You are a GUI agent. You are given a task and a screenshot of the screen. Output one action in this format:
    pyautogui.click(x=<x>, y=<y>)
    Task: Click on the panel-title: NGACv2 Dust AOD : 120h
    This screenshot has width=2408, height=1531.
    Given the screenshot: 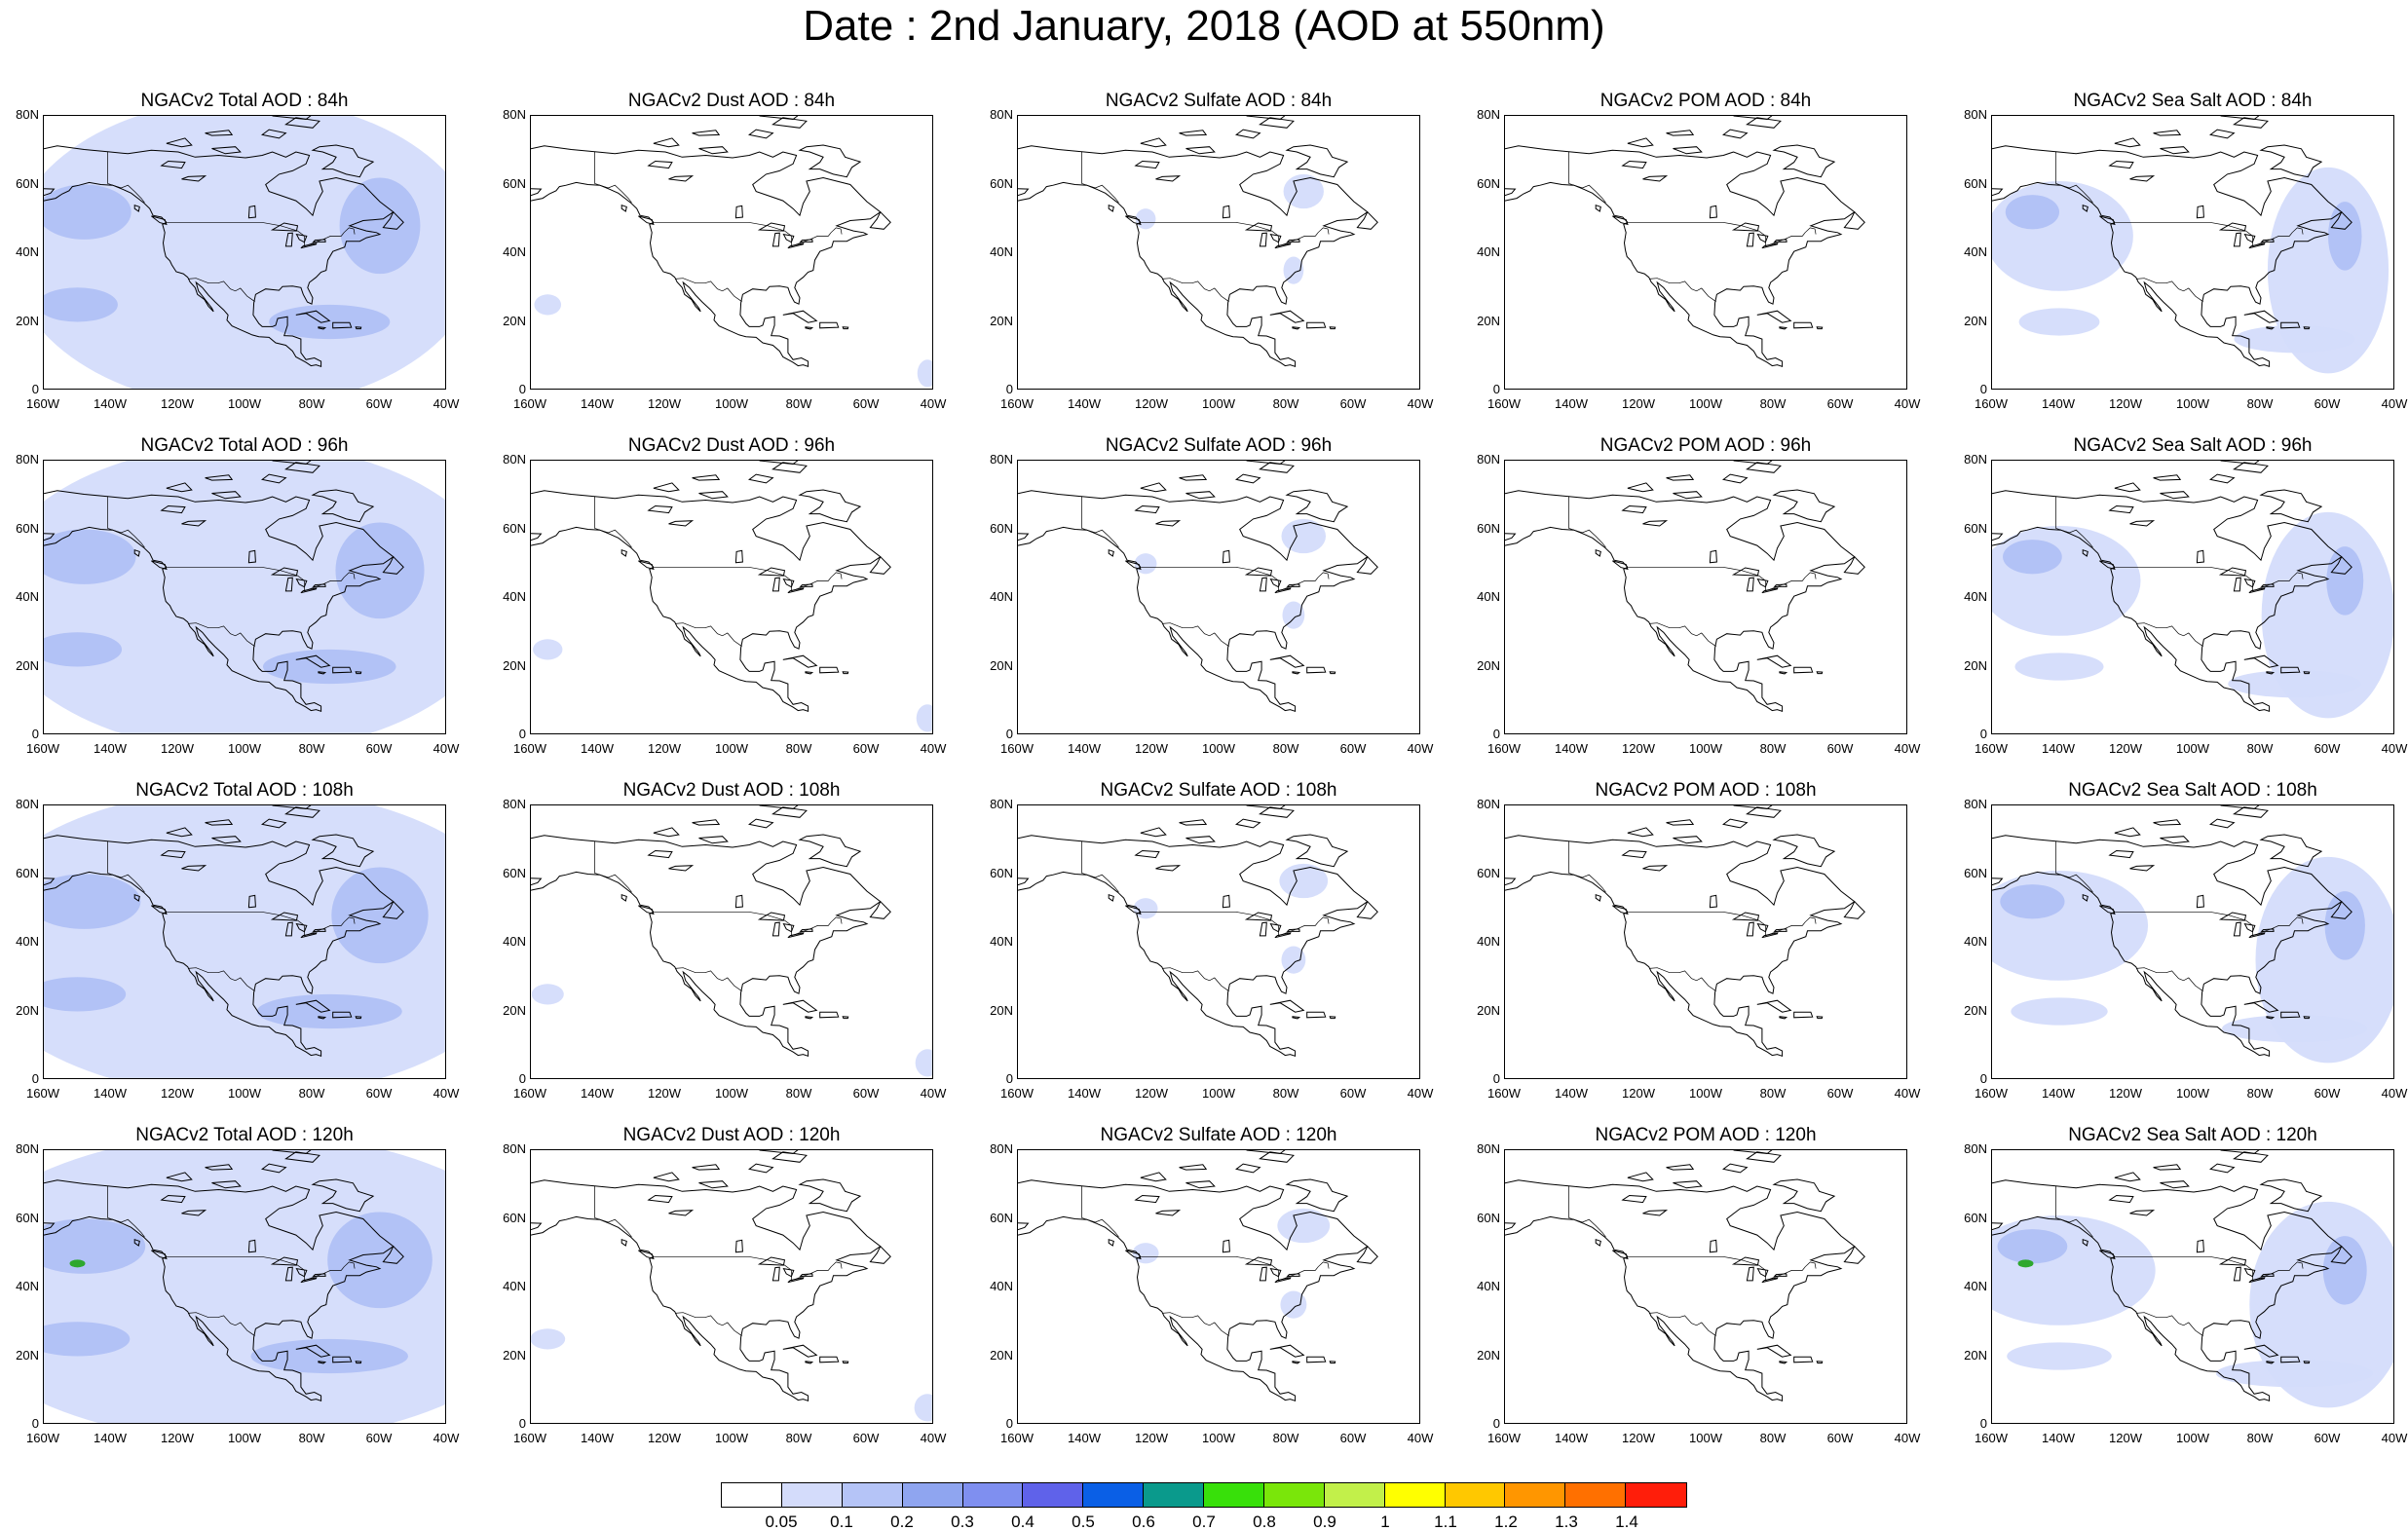 What is the action you would take?
    pyautogui.click(x=731, y=1135)
    